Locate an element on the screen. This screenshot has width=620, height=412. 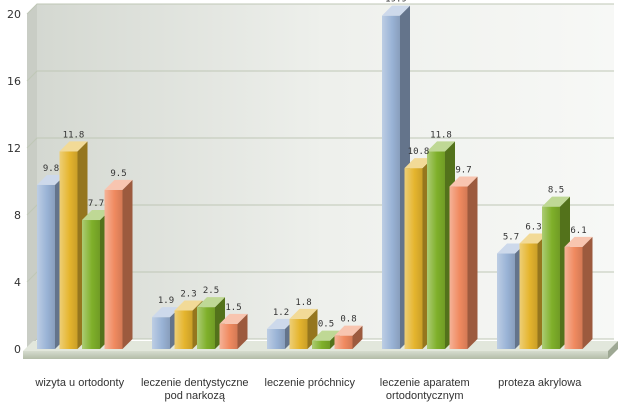
data-label: 2.3 is located at coordinates (188, 294).